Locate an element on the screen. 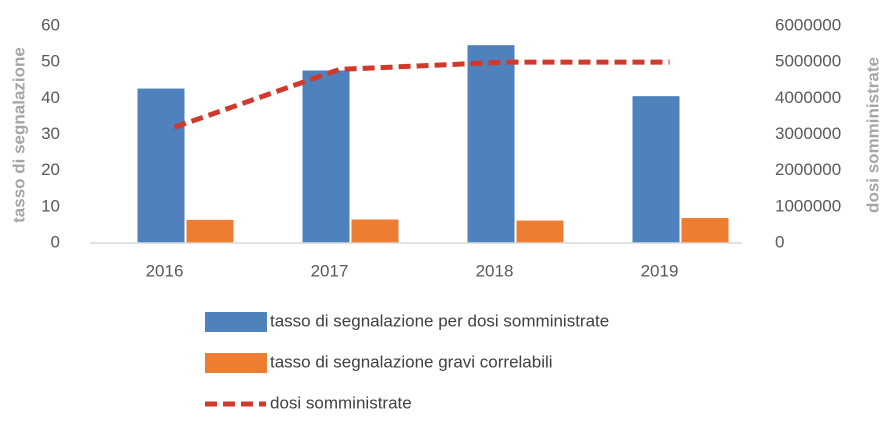  y-tick-label: 60 is located at coordinates (50, 24).